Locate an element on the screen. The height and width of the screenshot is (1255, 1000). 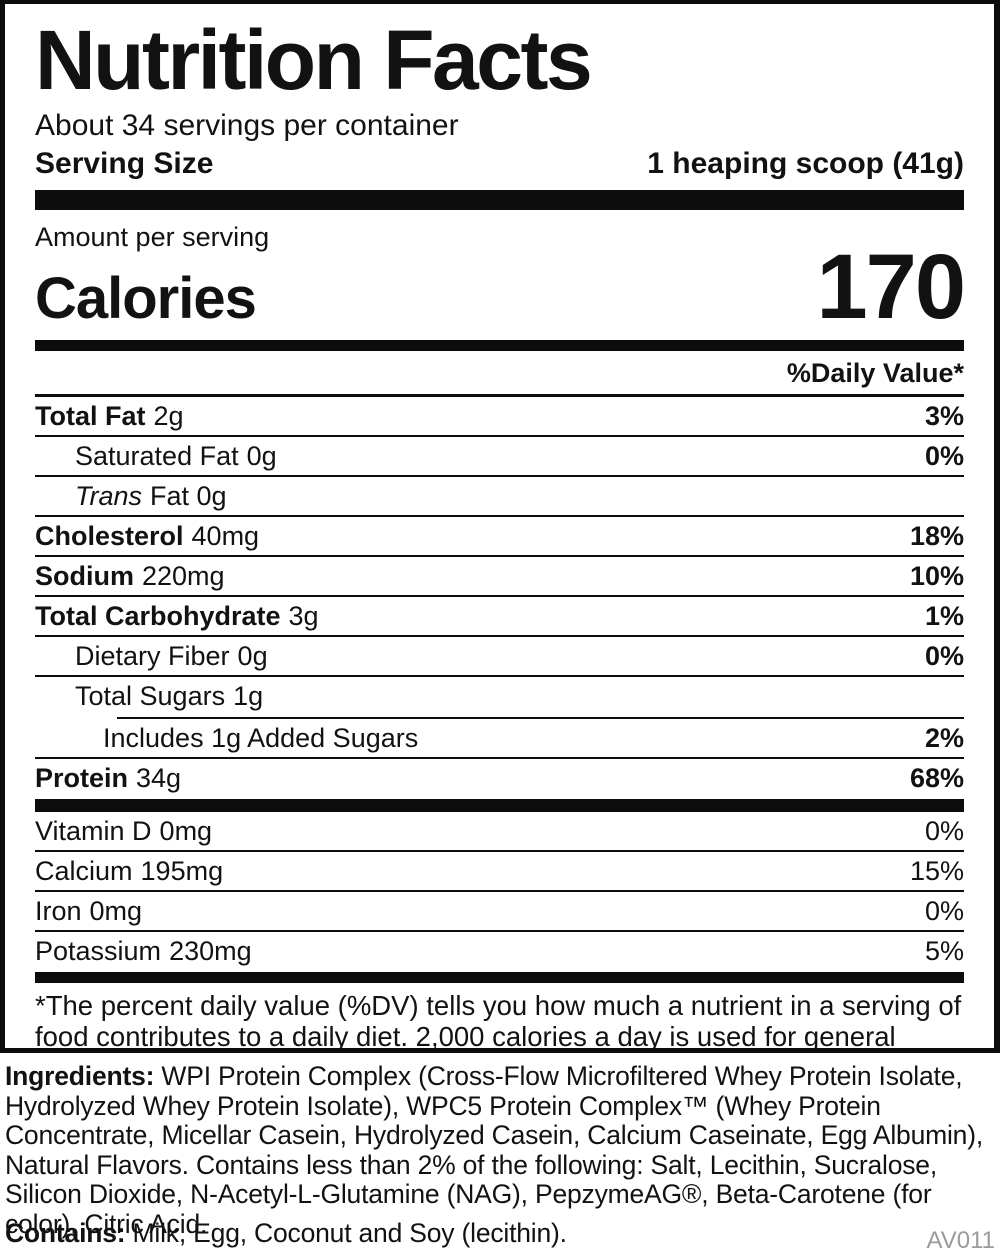
nutrient-row-cholesterol: Cholesterol 40mg 18% is located at coordinates (499, 537).